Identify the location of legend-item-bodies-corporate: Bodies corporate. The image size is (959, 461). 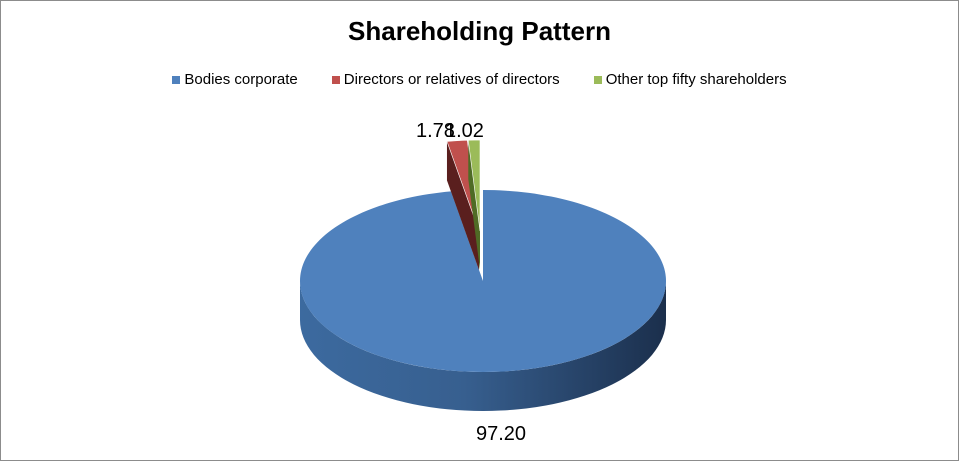
(235, 79).